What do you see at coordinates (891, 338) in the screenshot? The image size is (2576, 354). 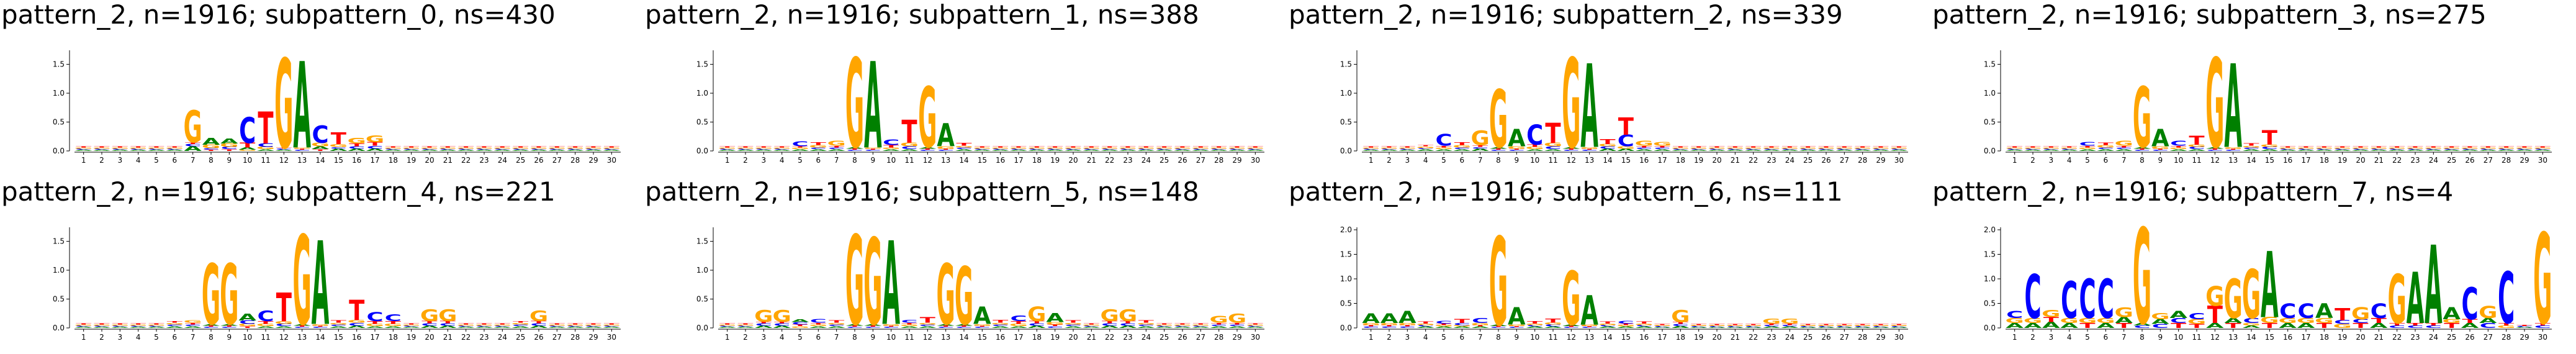 I see `x-tick-label: 10` at bounding box center [891, 338].